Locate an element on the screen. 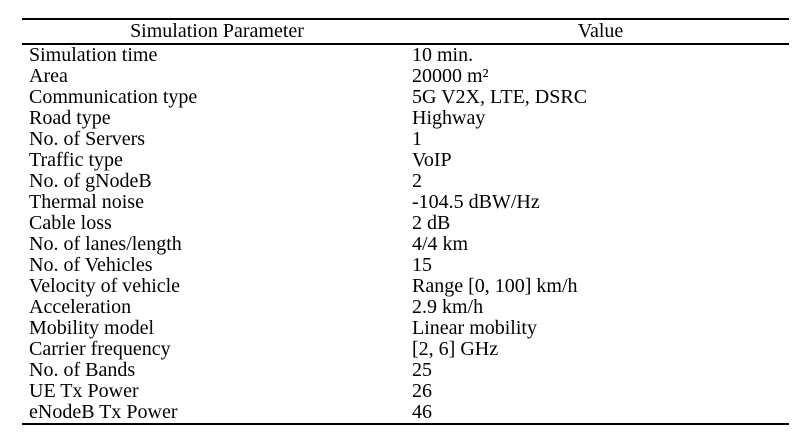  value-cell: 10 min. is located at coordinates (443, 55).